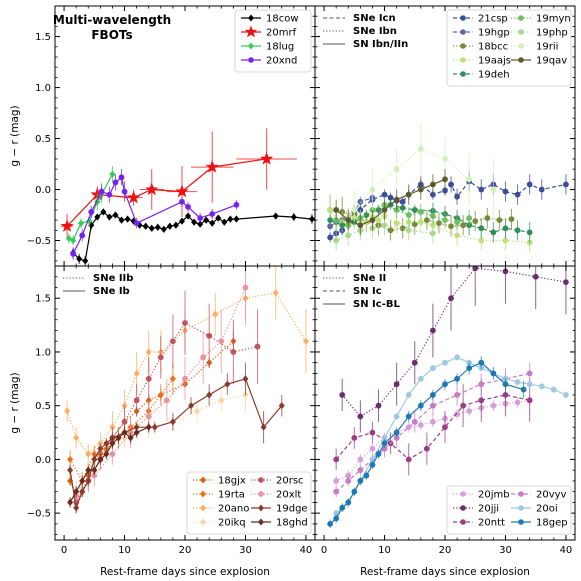  Describe the element at coordinates (288, 495) in the screenshot. I see `legend-label: 20xlt` at that location.